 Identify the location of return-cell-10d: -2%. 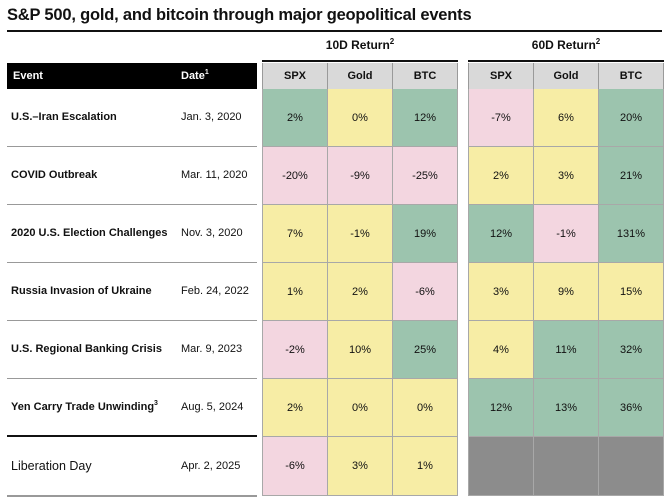
(295, 350).